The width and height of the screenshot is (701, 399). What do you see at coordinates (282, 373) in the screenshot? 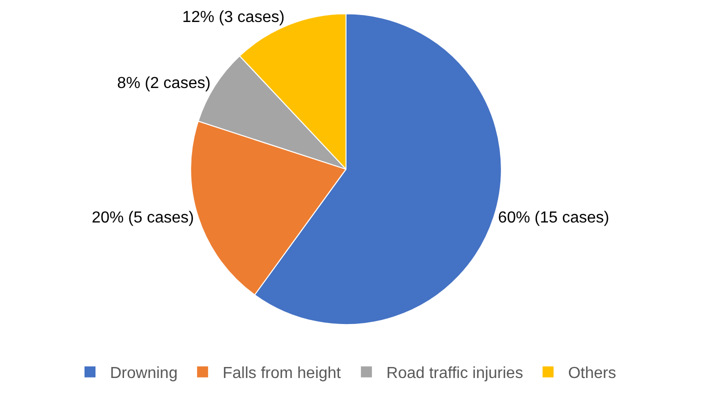
I see `legend-label: Falls from height` at bounding box center [282, 373].